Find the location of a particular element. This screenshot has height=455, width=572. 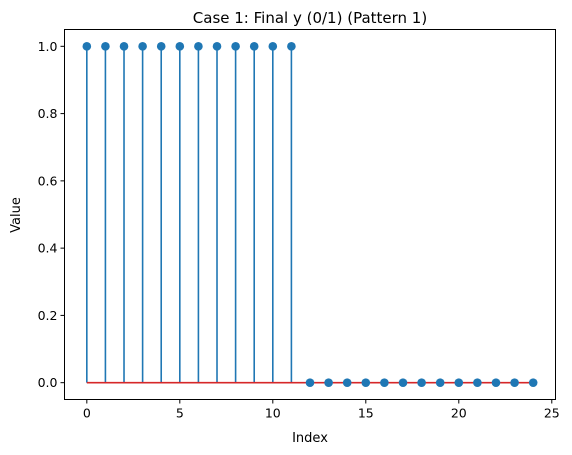

x-tick-label: 0 is located at coordinates (87, 413).